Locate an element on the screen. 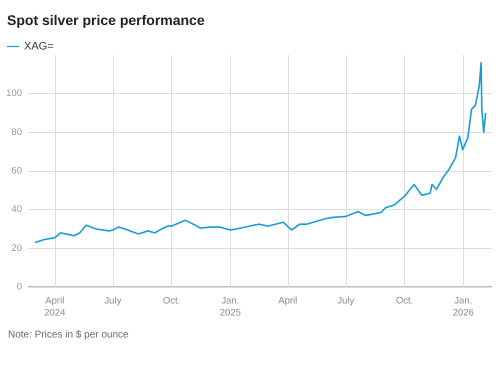 Image resolution: width=500 pixels, height=369 pixels. y-tick-label: 20 is located at coordinates (16, 248).